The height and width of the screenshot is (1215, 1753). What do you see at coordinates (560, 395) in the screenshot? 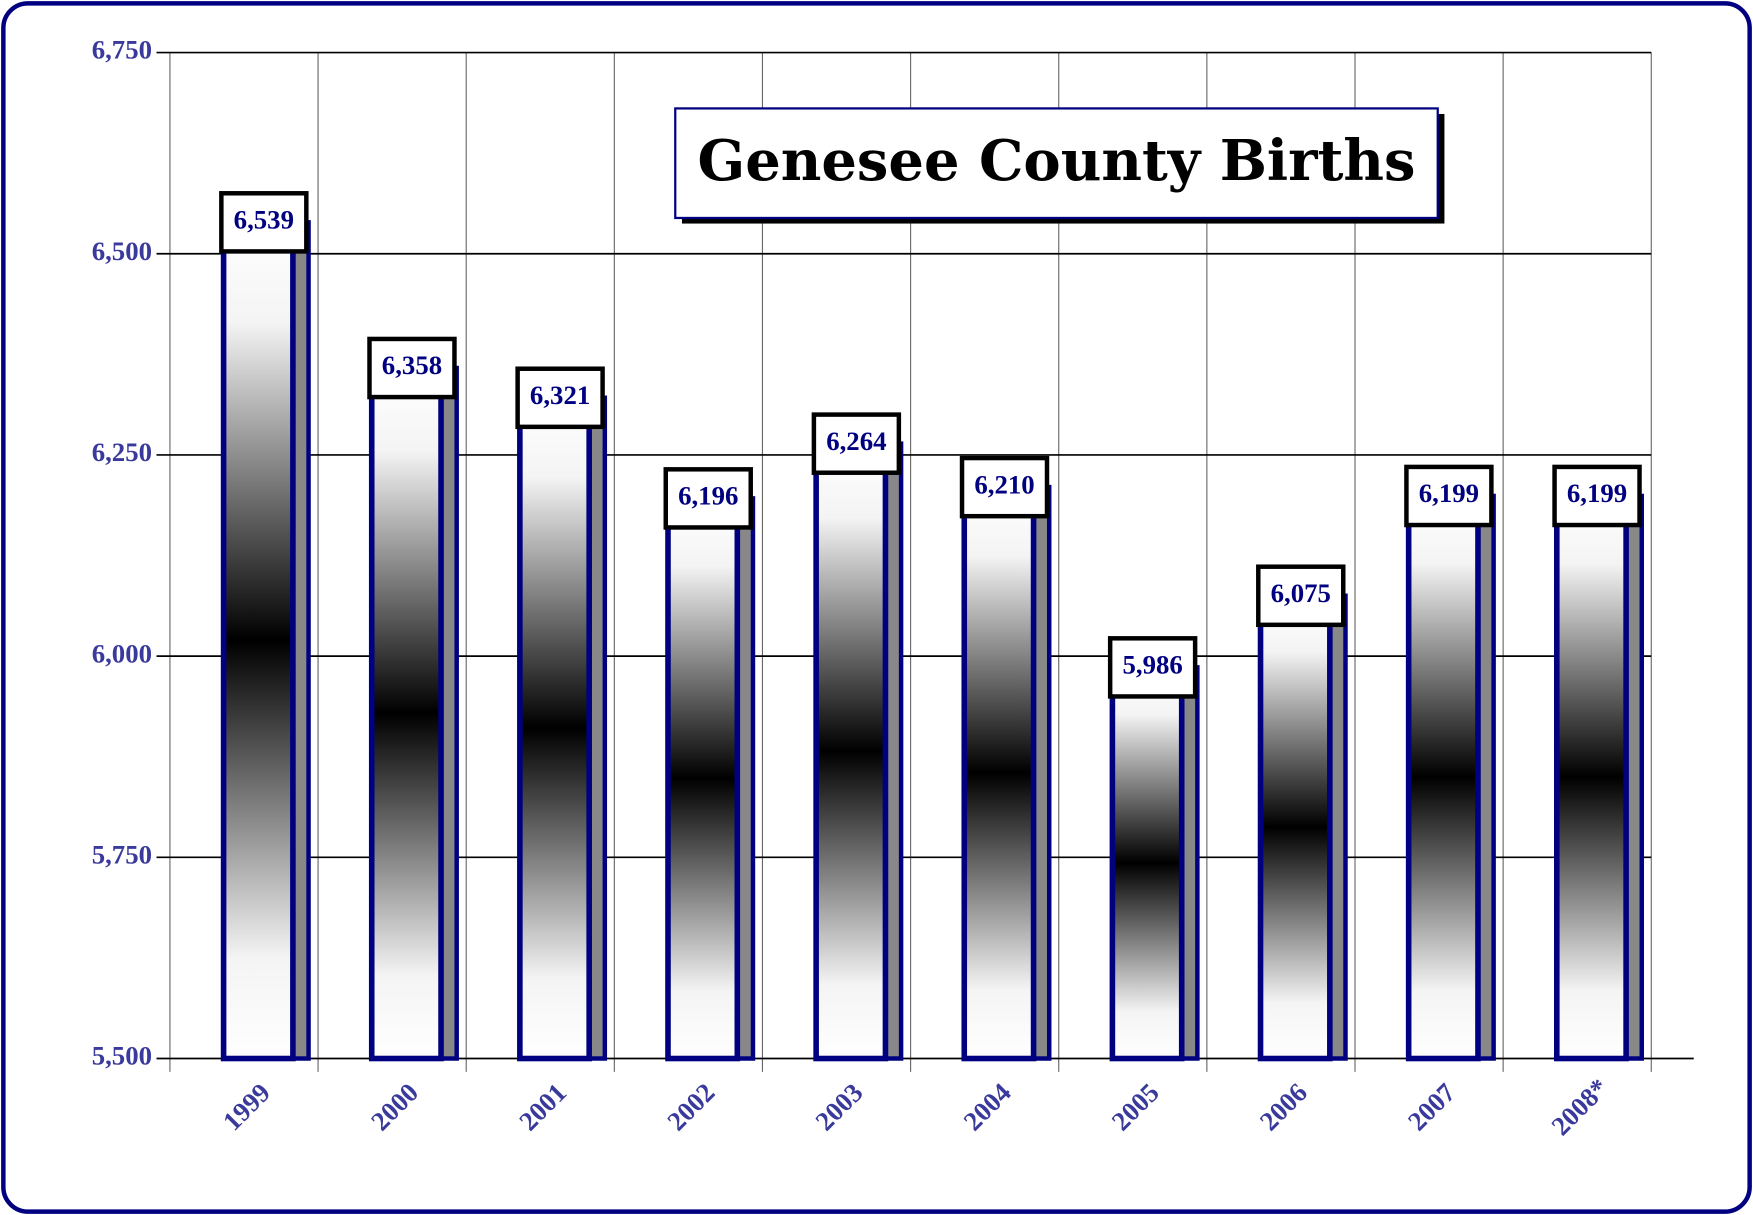
I see `value-label: 6,321` at bounding box center [560, 395].